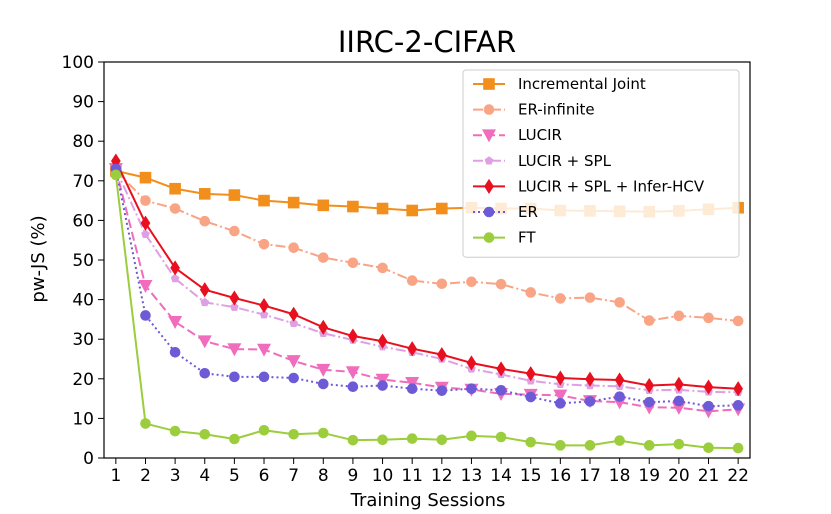  I want to click on x-tick-label: 1, so click(115, 476).